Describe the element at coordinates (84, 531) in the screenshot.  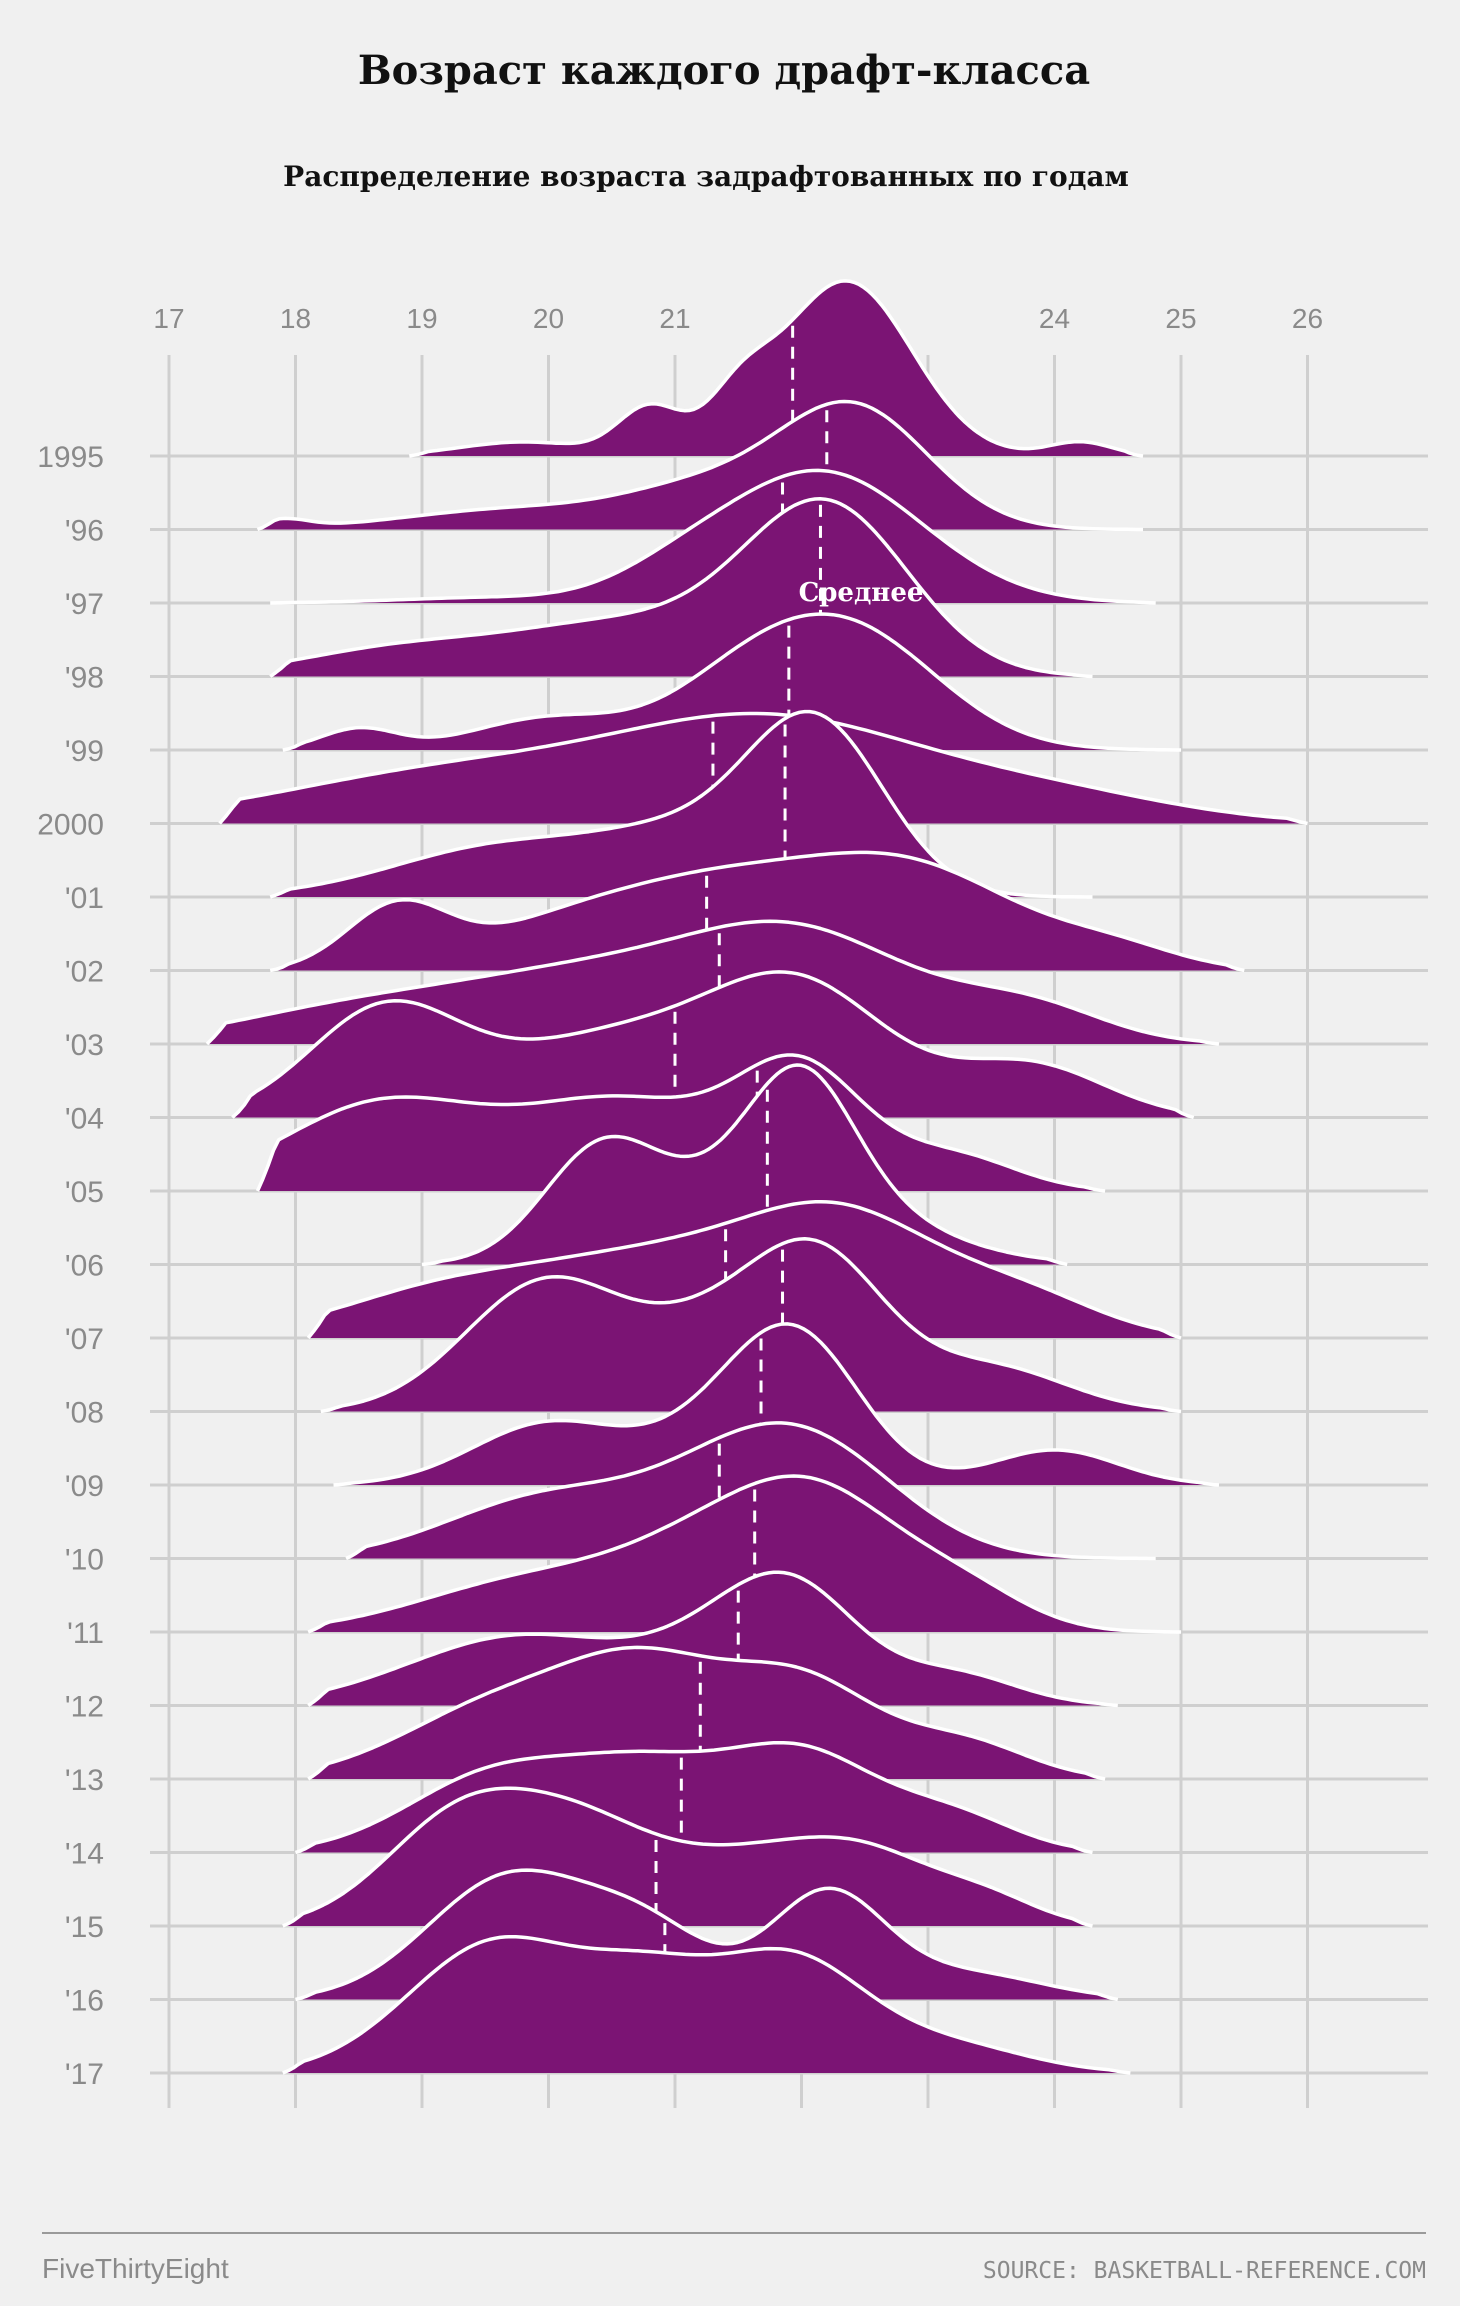
I see `year-label: '96` at that location.